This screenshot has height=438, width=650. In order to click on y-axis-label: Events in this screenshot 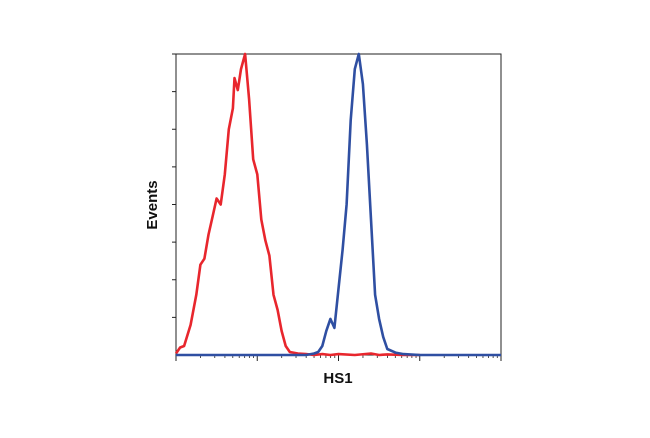, I will do `click(152, 204)`.